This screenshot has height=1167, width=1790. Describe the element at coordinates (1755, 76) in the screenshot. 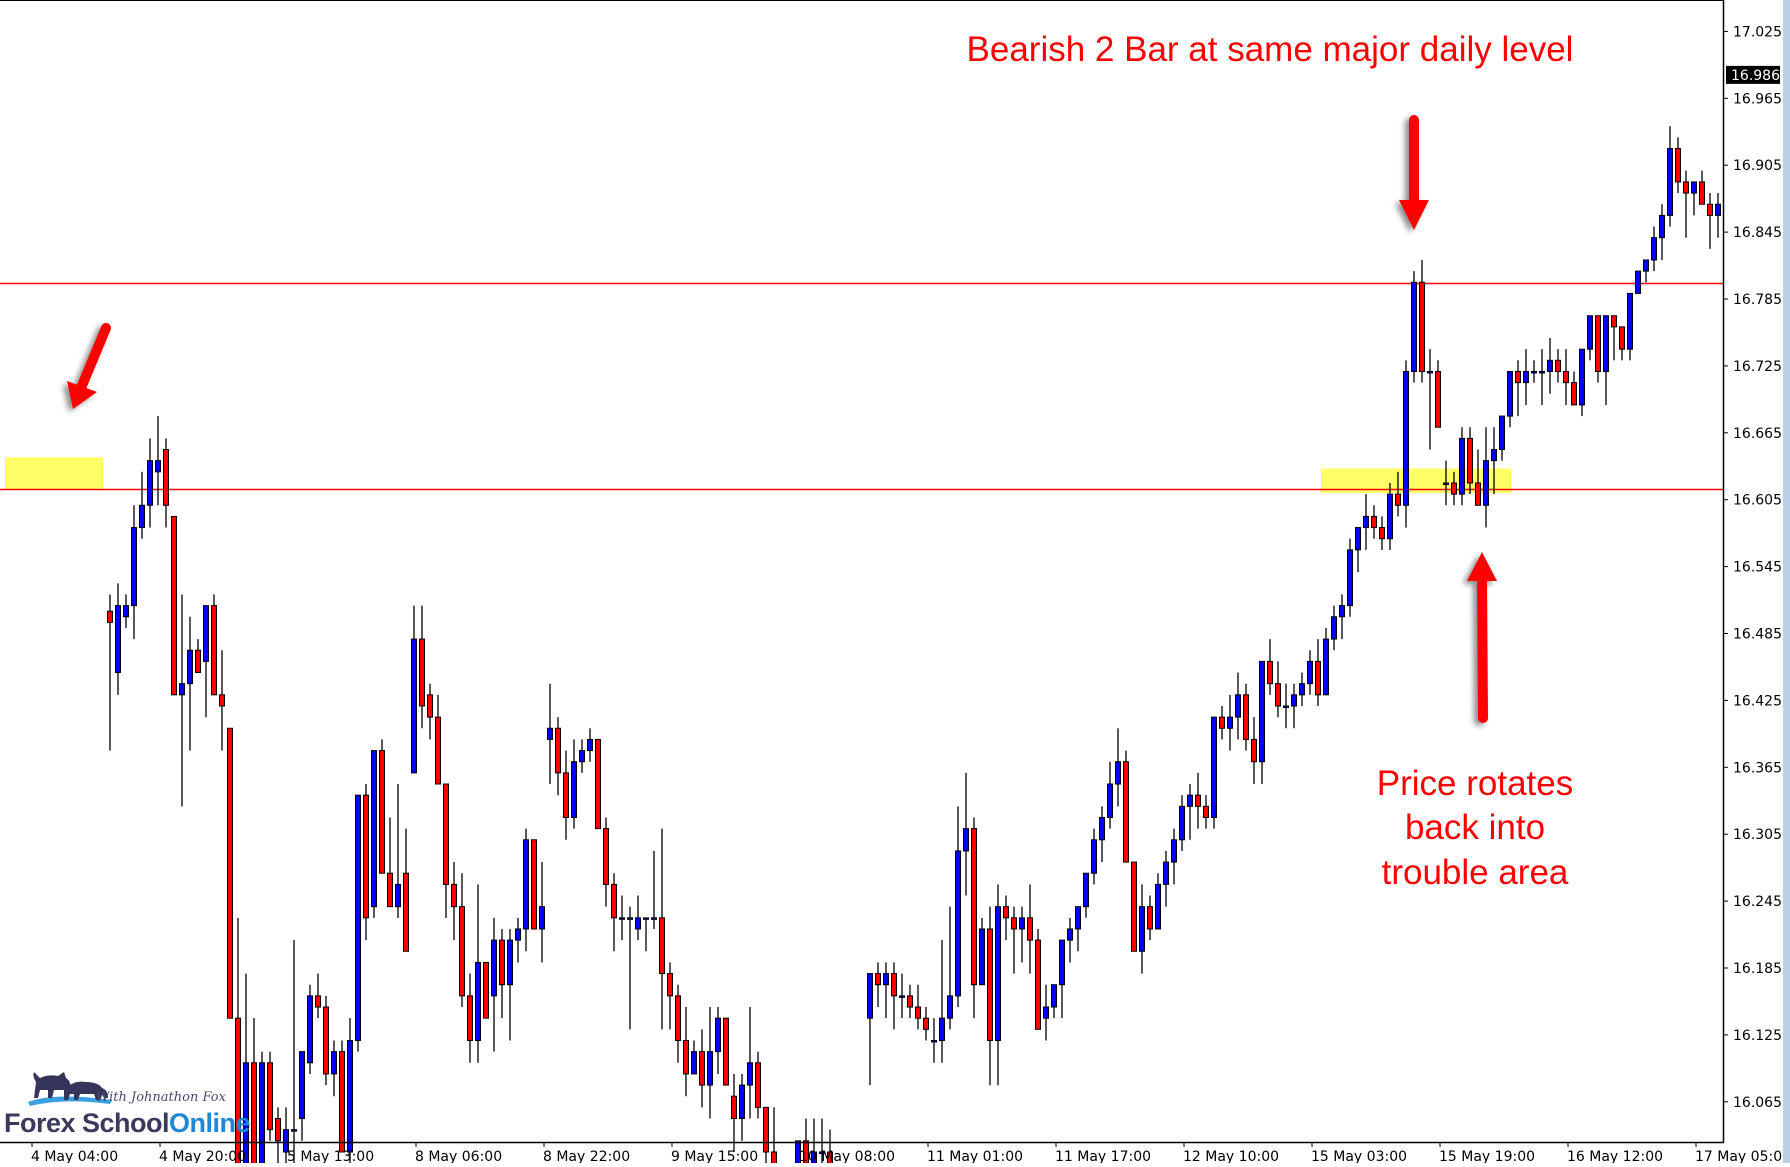

I see `current-price-value: 16.986` at that location.